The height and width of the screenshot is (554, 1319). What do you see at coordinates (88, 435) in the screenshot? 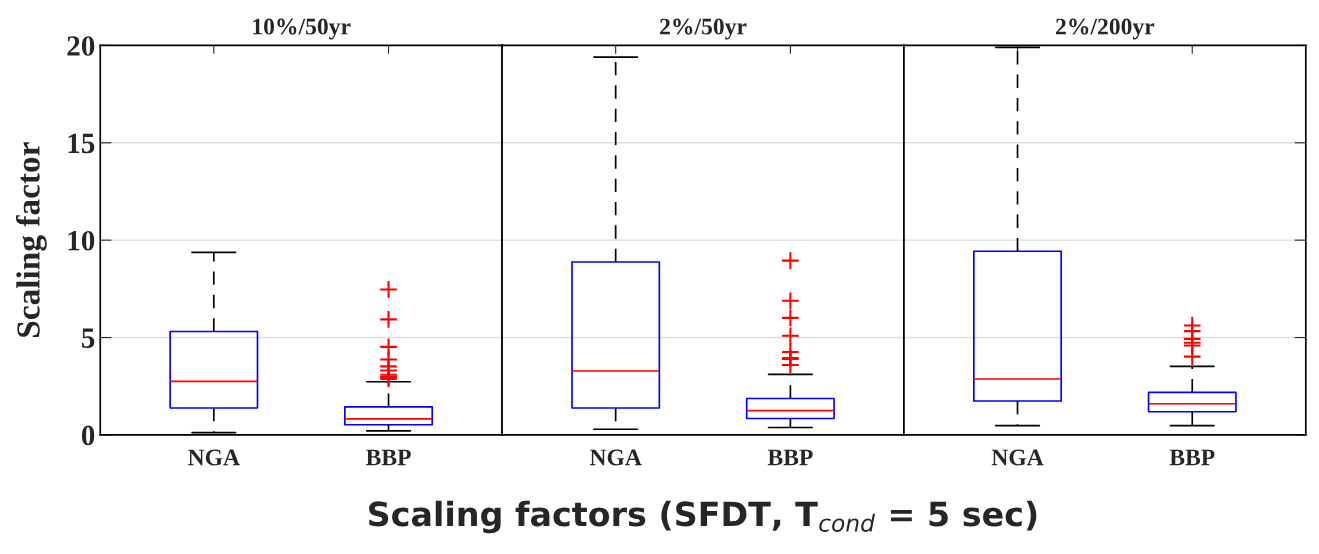
I see `y-tick-label: 0` at bounding box center [88, 435].